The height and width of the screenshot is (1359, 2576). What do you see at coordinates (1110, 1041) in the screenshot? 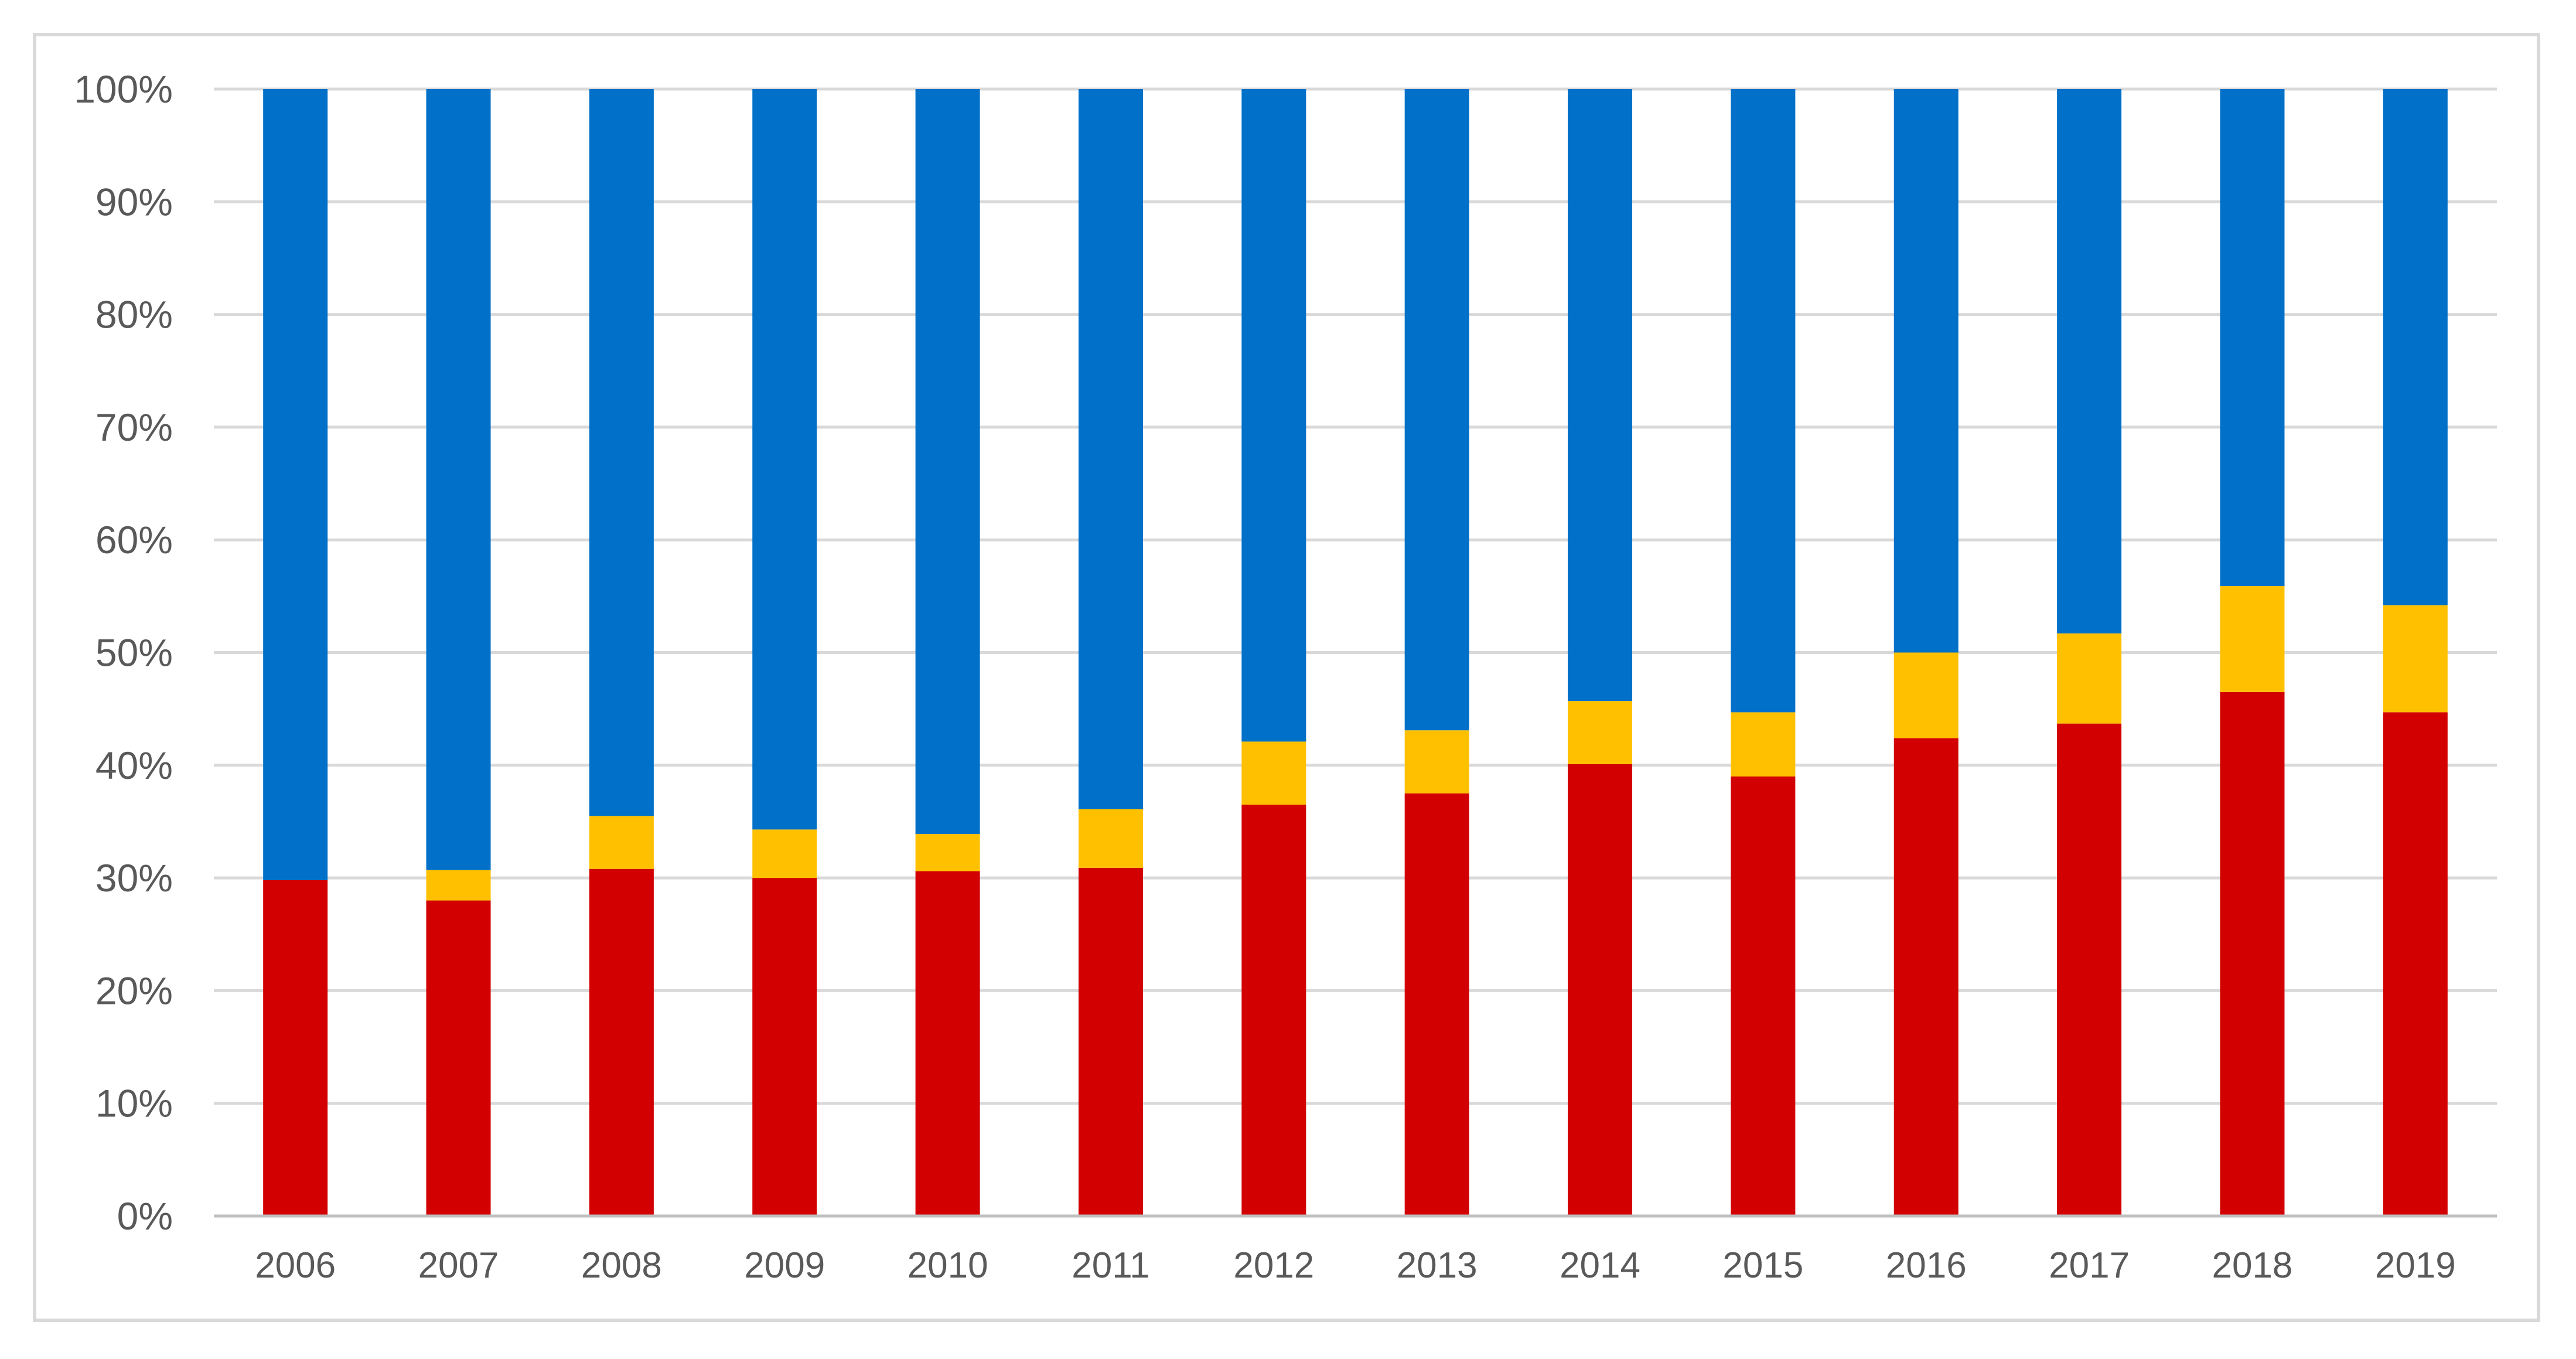
I see `bar-segment-red-2011` at bounding box center [1110, 1041].